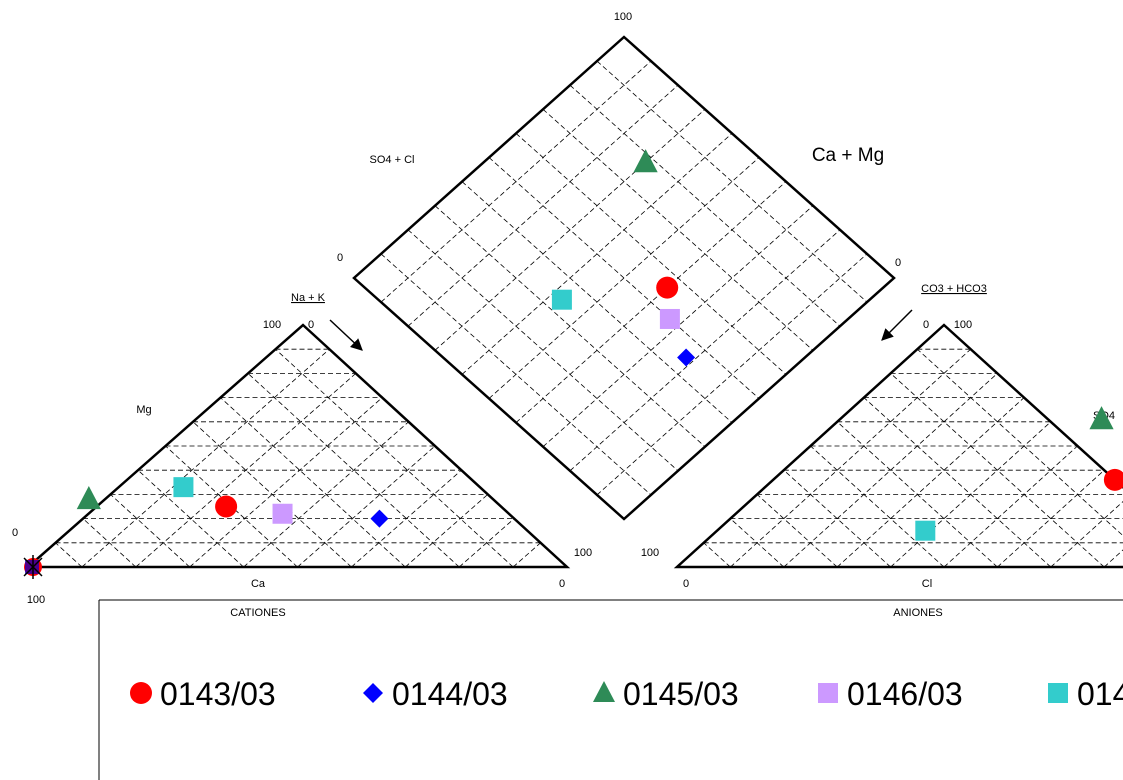 This screenshot has width=1123, height=780. What do you see at coordinates (379, 518) in the screenshot?
I see `cation-point-0144/03` at bounding box center [379, 518].